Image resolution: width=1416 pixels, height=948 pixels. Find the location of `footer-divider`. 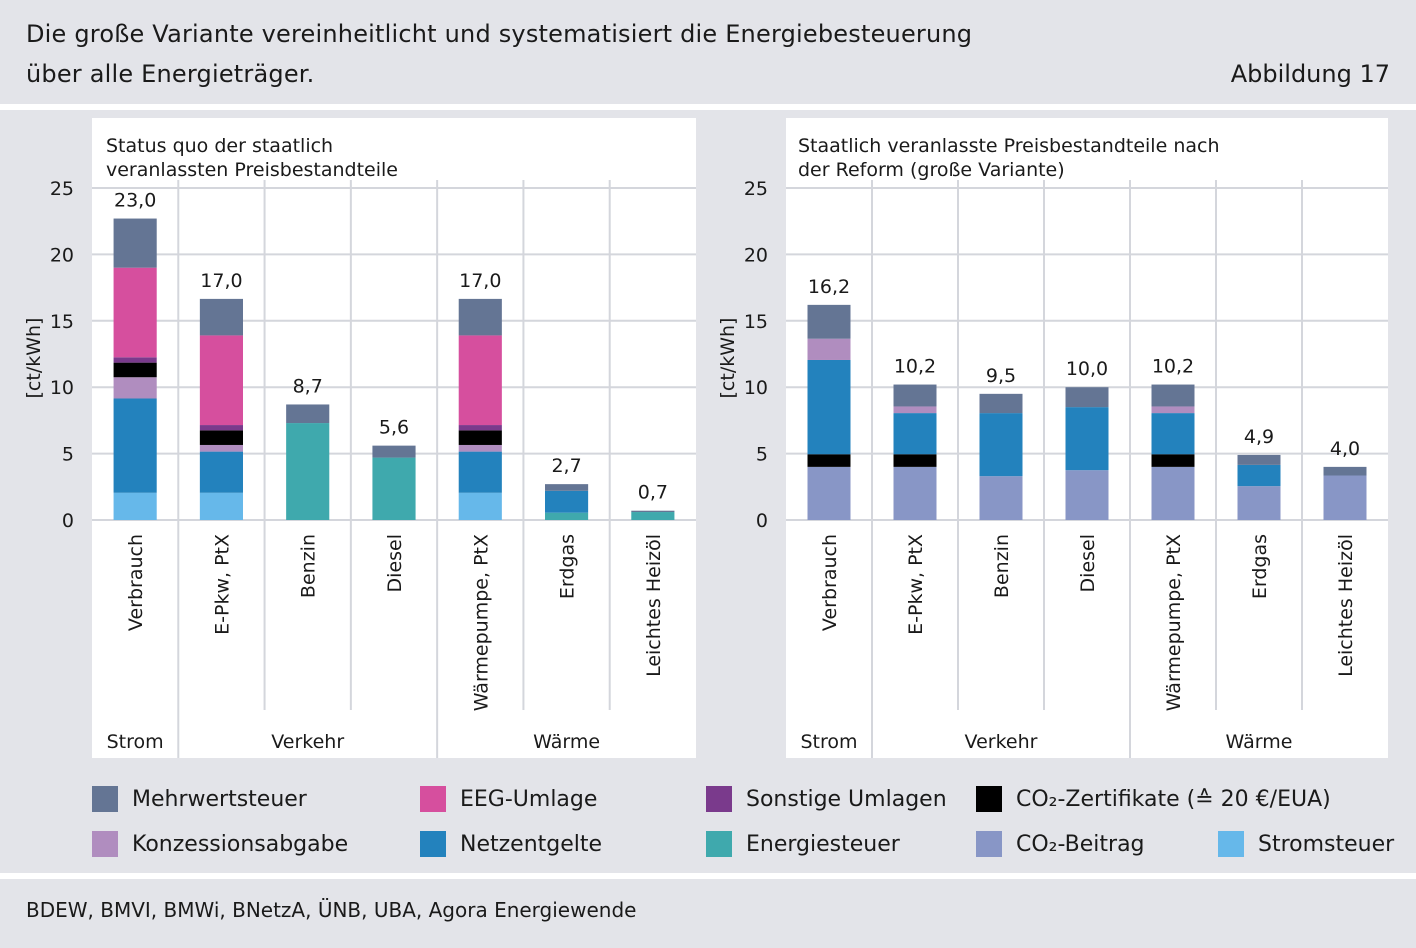

footer-divider is located at coordinates (708, 876).